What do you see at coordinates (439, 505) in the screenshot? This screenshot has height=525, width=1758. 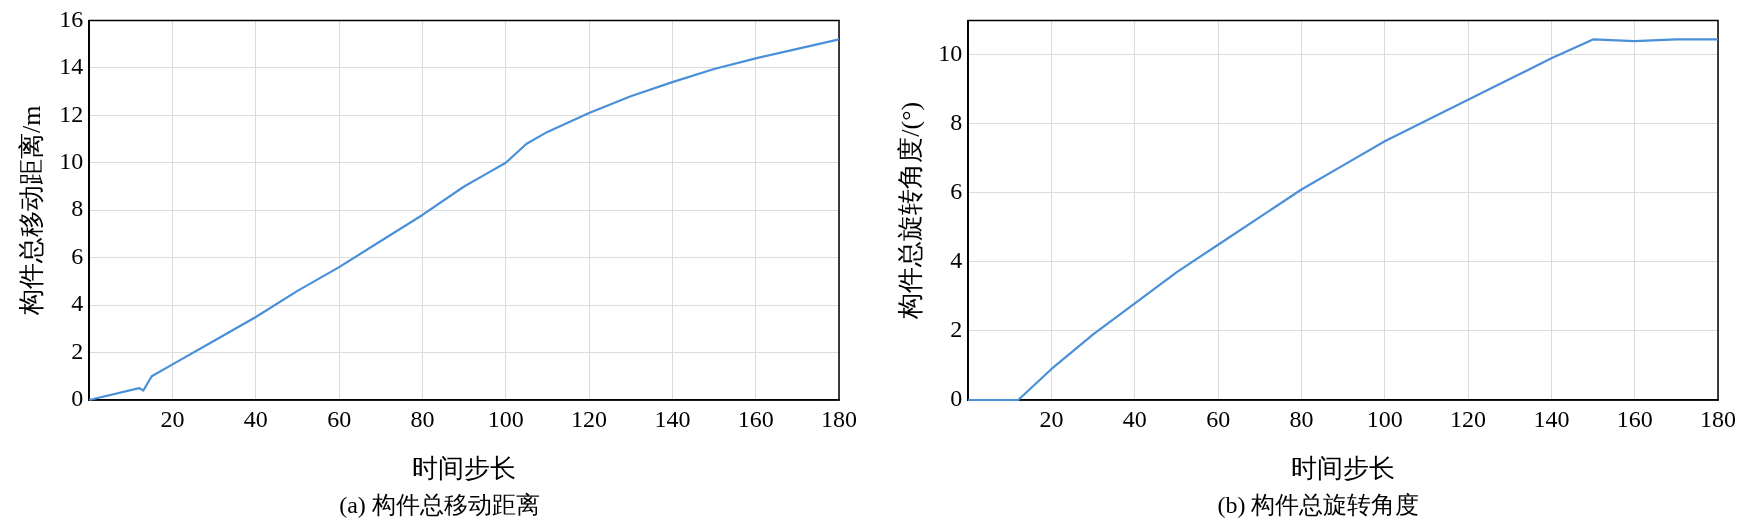 I see `text: (a) 构件总移动距离` at bounding box center [439, 505].